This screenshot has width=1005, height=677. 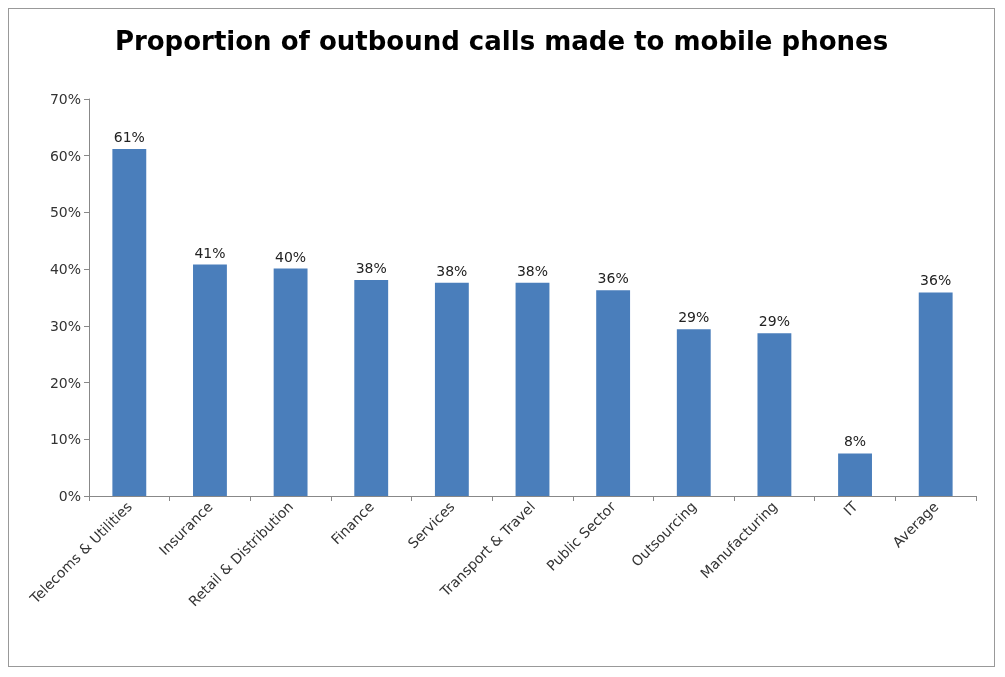 What do you see at coordinates (65, 439) in the screenshot?
I see `y-tick-label: 10%` at bounding box center [65, 439].